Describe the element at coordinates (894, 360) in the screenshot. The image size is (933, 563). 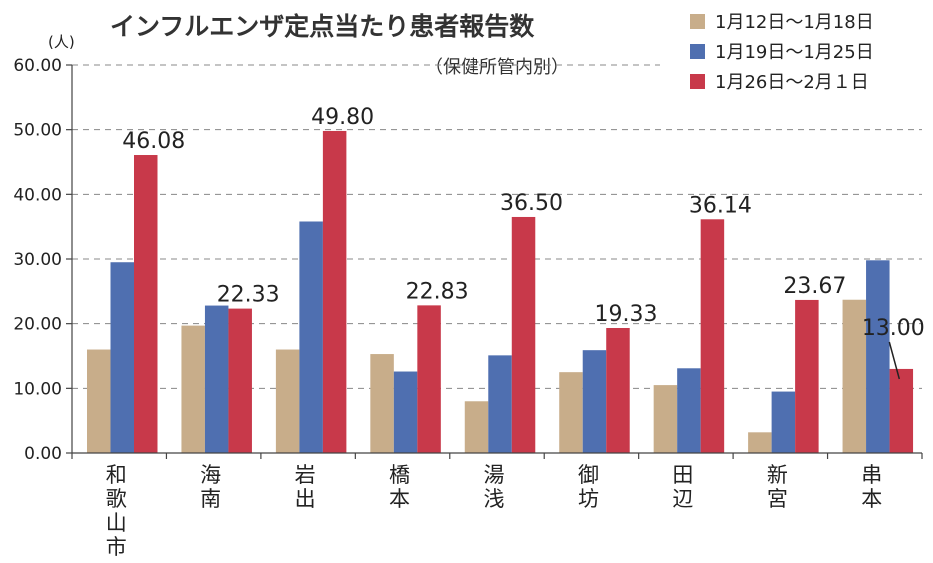
I see `data-label-leader` at that location.